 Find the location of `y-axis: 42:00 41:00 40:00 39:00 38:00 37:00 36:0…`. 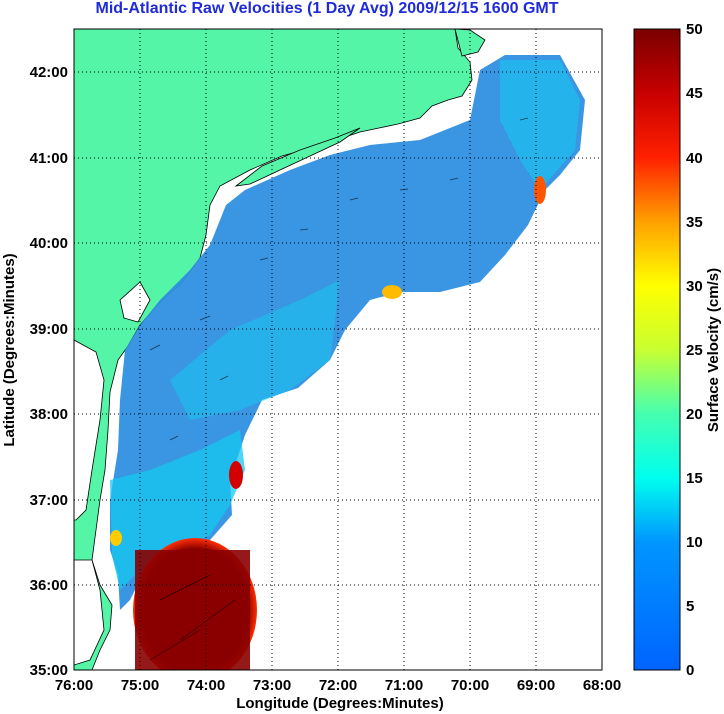

y-axis: 42:00 41:00 40:00 39:00 38:00 37:00 36:0… is located at coordinates (34, 371).